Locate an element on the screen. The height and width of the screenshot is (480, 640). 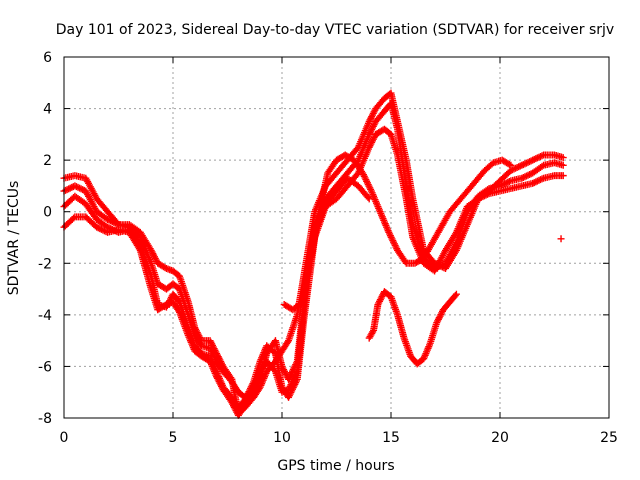
y-tick-label: -6 is located at coordinates (45, 367).